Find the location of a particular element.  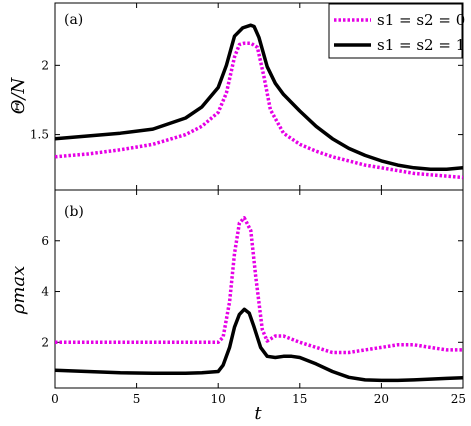

y-tick-label-0-0: 1.5 is located at coordinates (39, 135).